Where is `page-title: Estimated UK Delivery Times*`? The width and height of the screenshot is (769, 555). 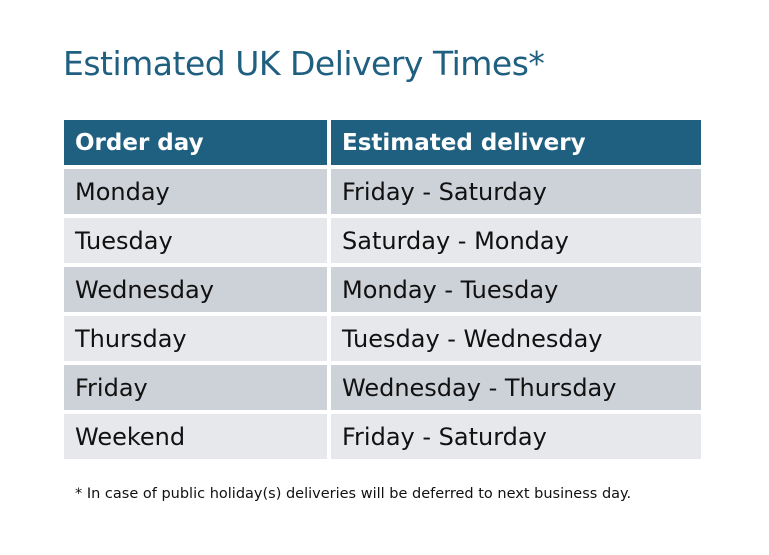
page-title: Estimated UK Delivery Times* is located at coordinates (304, 63).